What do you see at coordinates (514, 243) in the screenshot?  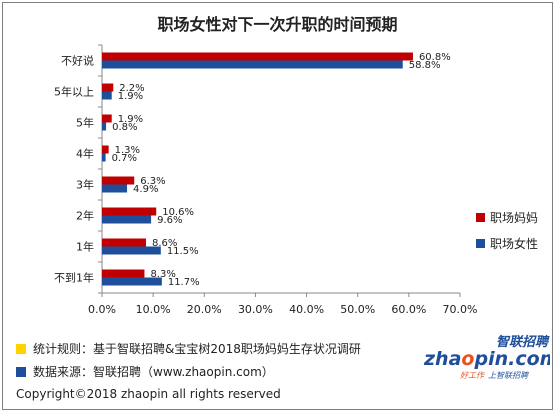 I see `legend-label-series-b: 职场女性` at bounding box center [514, 243].